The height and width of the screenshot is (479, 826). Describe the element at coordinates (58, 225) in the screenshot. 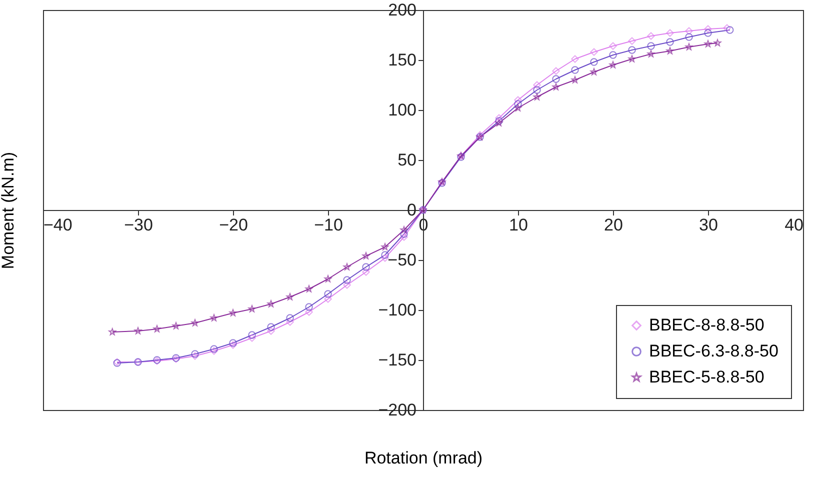

I see `x-tick-label: −40` at that location.